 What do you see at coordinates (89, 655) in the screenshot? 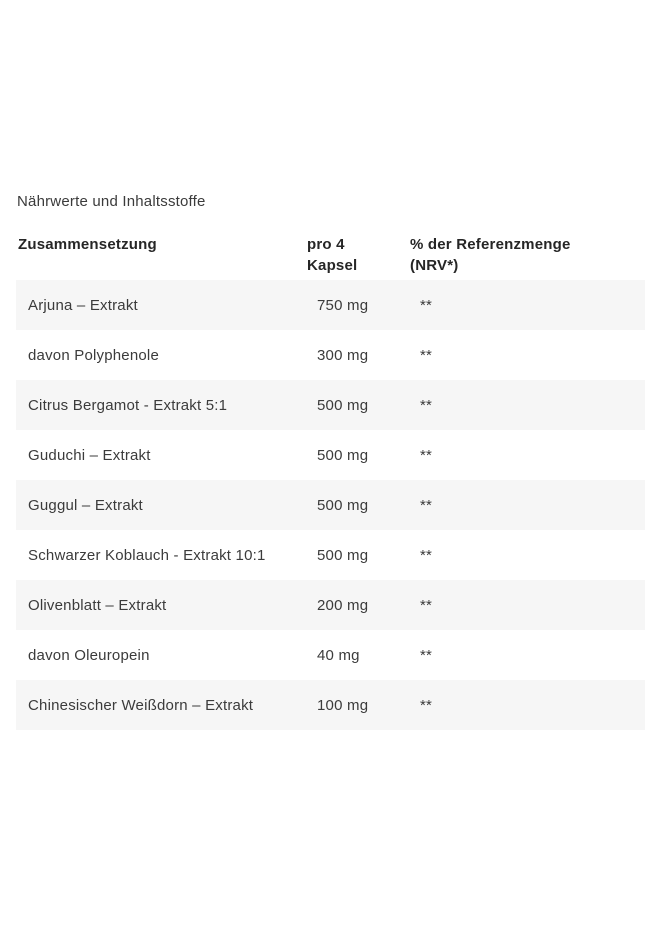
I see `ingredient-name: davon Oleuropein` at bounding box center [89, 655].